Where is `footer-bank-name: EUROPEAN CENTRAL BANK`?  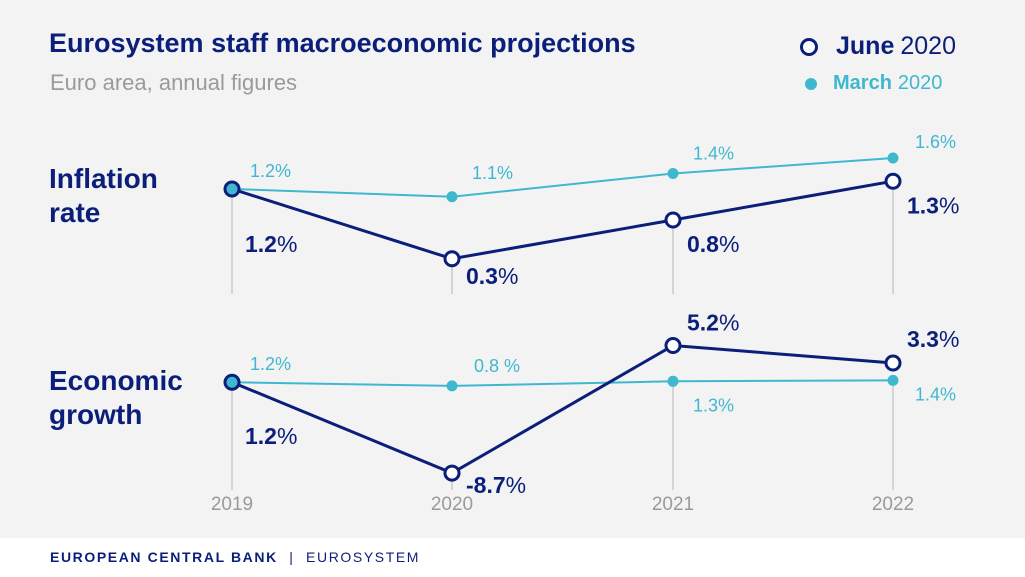 footer-bank-name: EUROPEAN CENTRAL BANK is located at coordinates (164, 557).